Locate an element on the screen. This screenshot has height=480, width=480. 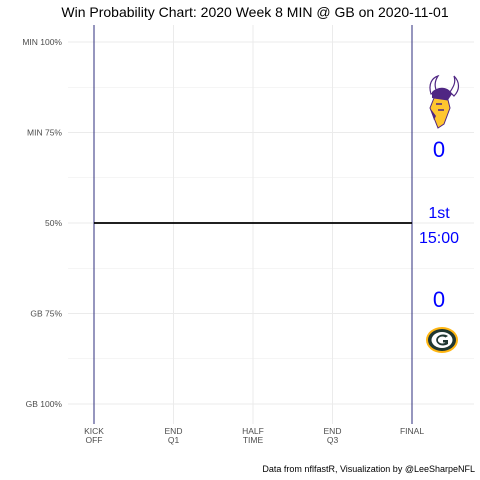
x-tick-label: Q1 is located at coordinates (174, 440).